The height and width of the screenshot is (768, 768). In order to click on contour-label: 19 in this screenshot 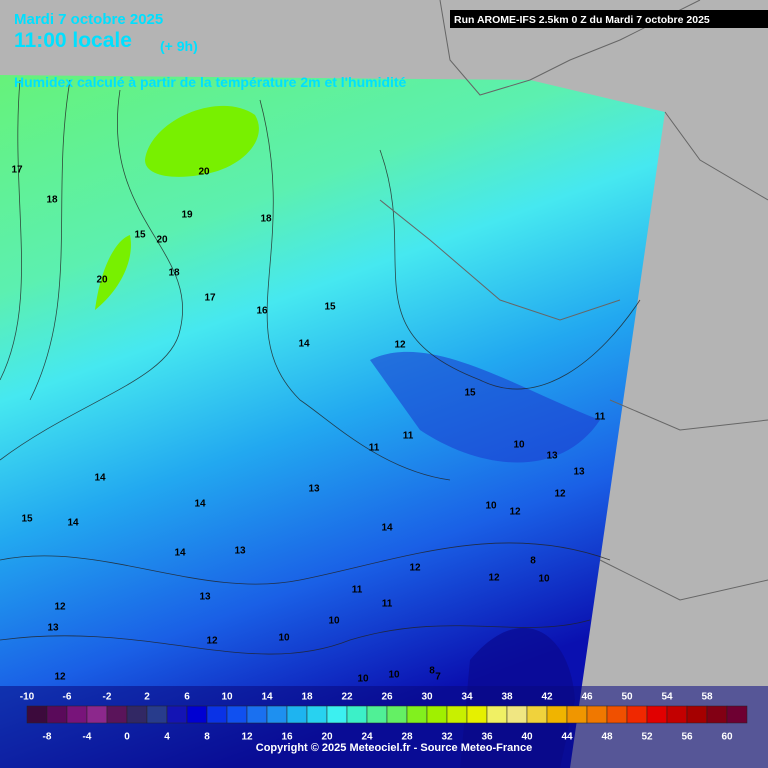, I will do `click(187, 215)`.